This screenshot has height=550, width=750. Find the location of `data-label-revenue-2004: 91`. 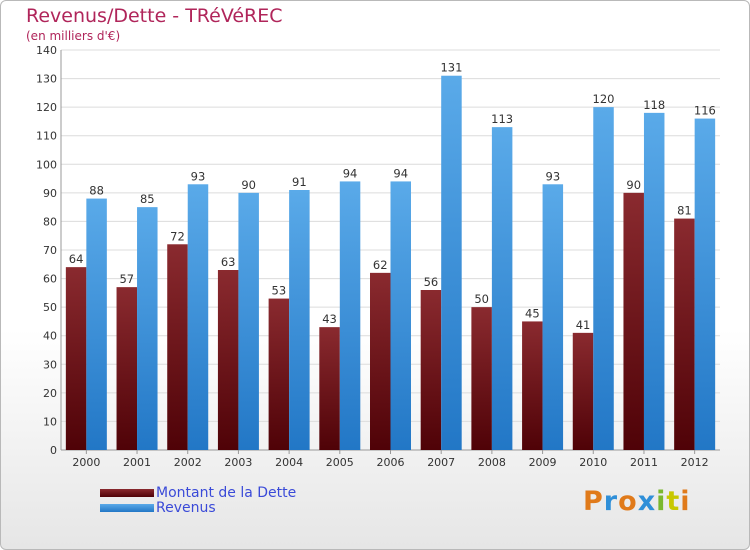

data-label-revenue-2004: 91 is located at coordinates (299, 182).